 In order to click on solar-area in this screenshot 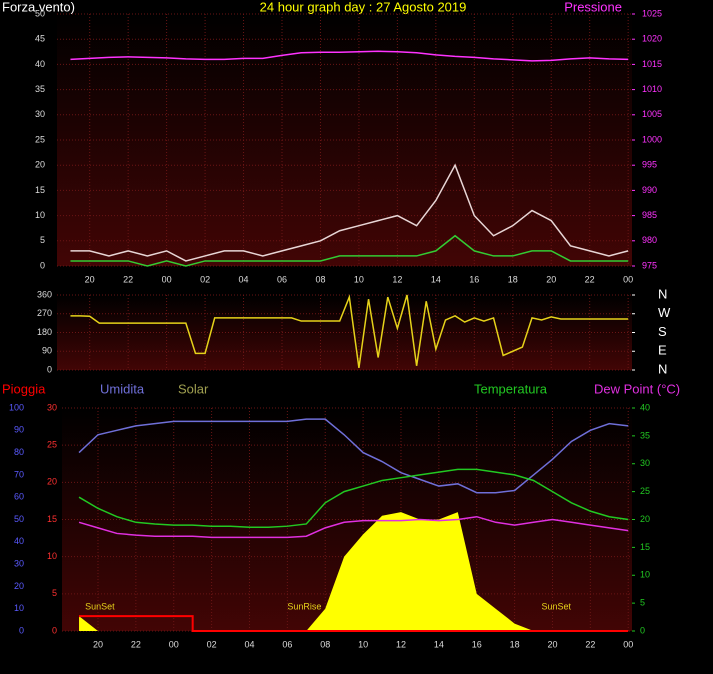, I will do `click(354, 571)`.